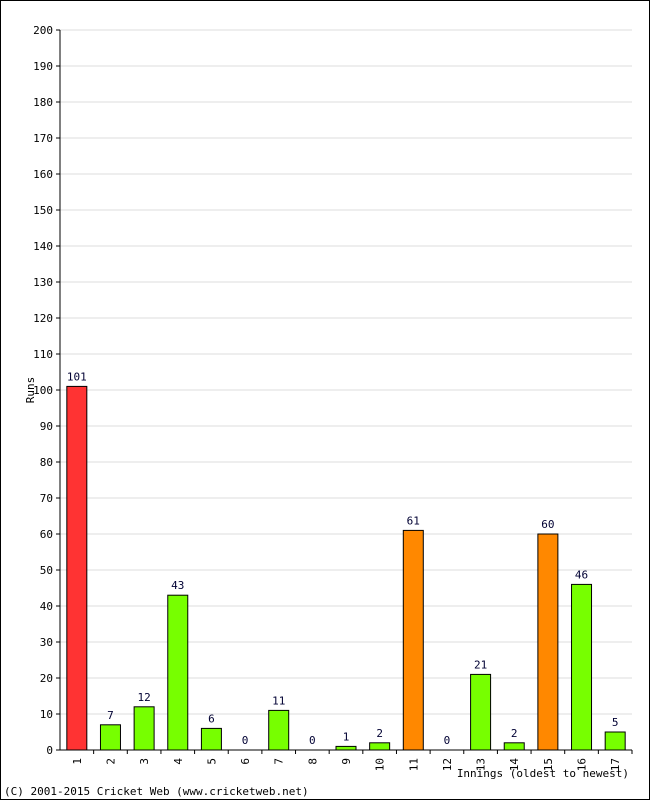 The image size is (650, 800). I want to click on y-tick-label: 160, so click(43, 174).